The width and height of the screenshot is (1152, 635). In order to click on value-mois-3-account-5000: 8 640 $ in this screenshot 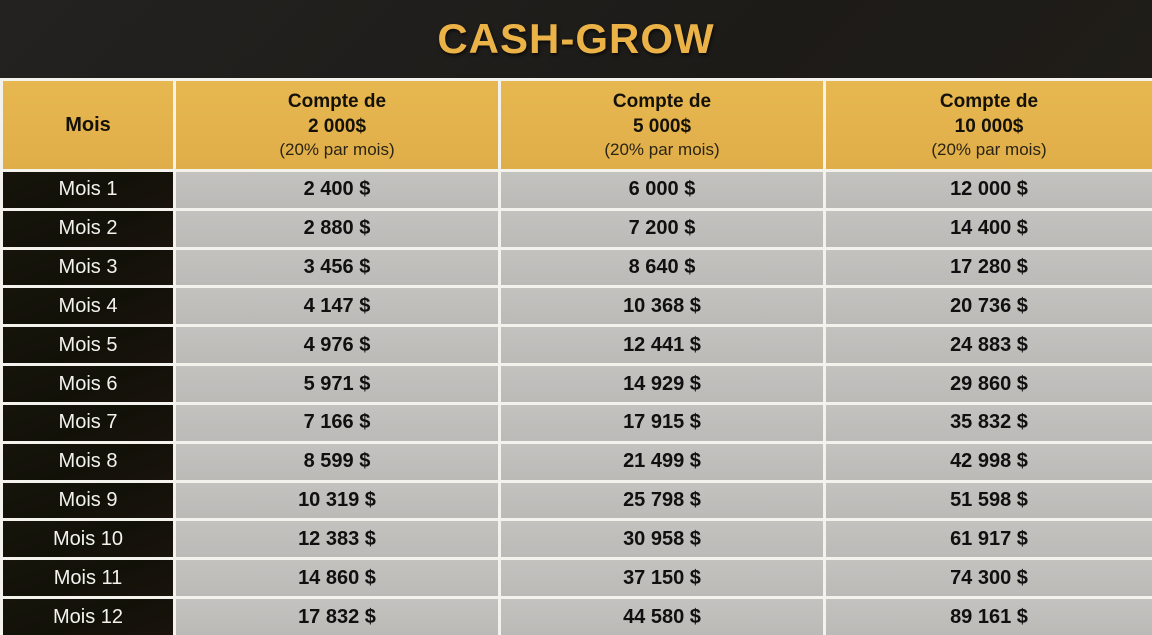, I will do `click(662, 267)`.